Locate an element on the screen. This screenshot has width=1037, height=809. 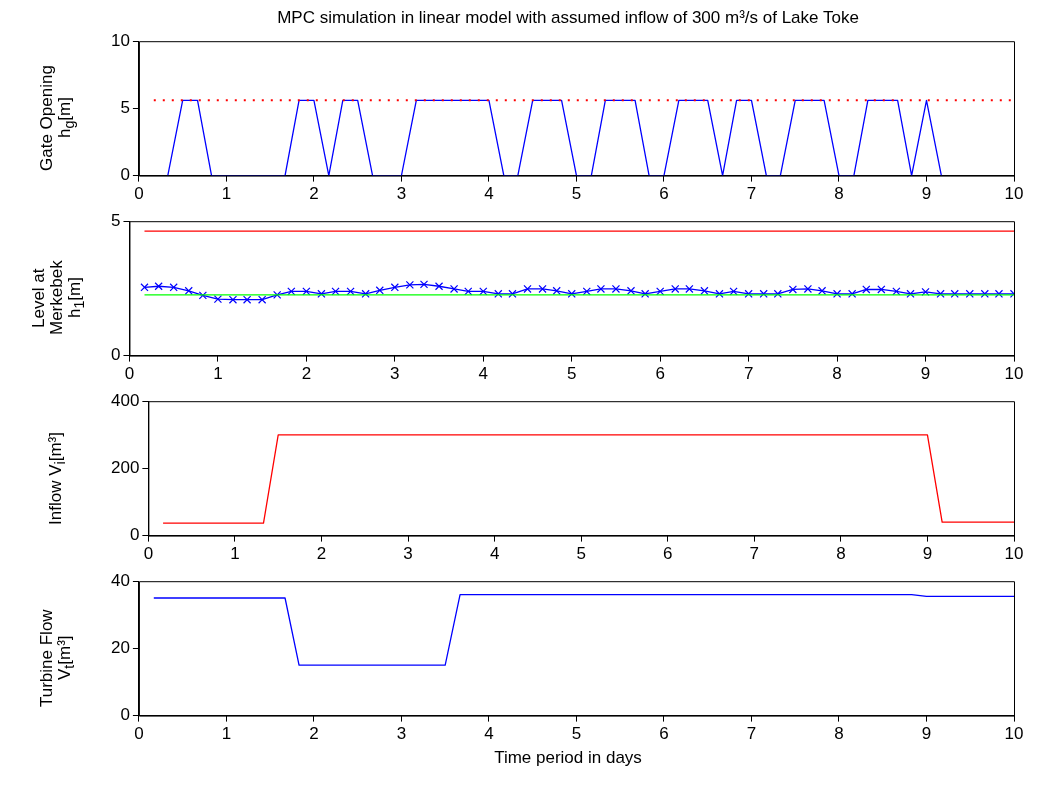
y-tick-label: 200 is located at coordinates (125, 468).